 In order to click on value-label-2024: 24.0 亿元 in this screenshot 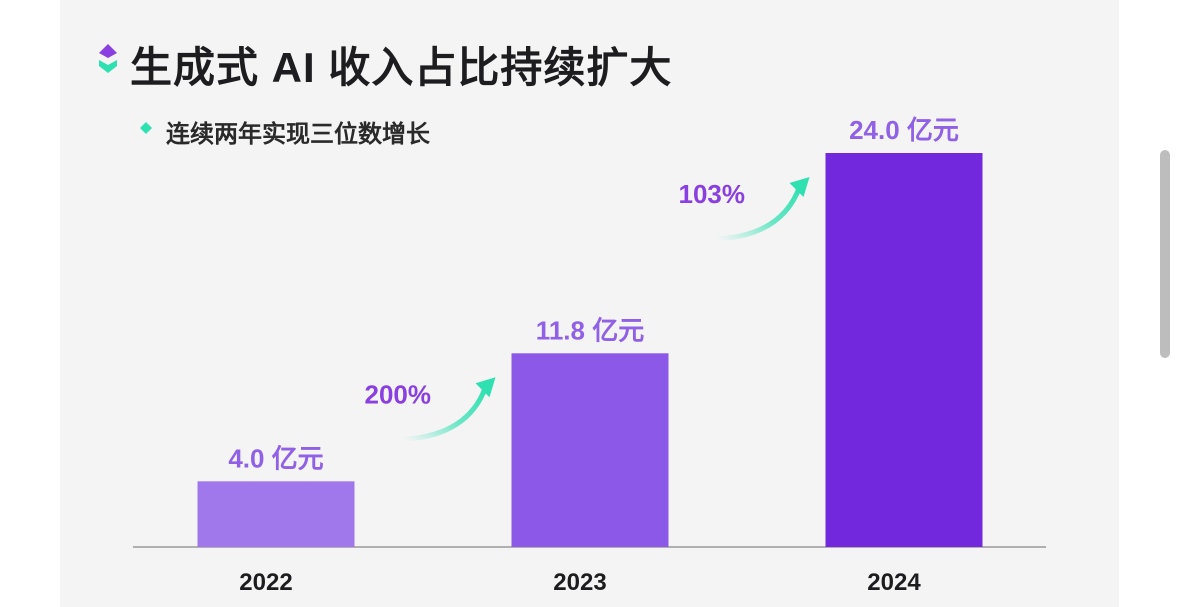, I will do `click(904, 130)`.